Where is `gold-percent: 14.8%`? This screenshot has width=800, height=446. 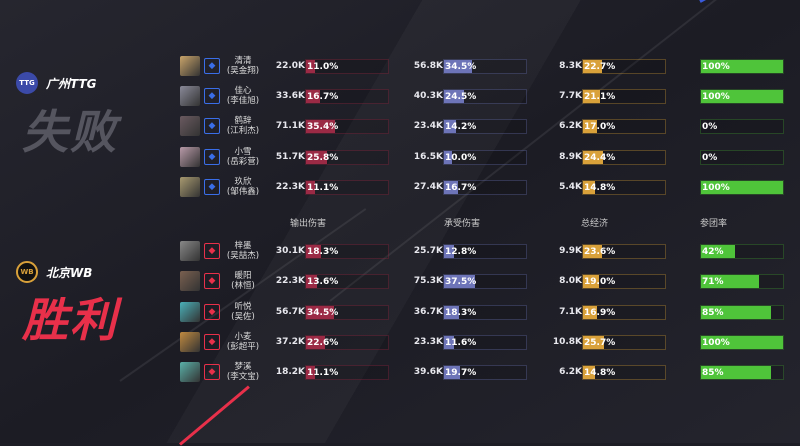 gold-percent: 14.8% is located at coordinates (600, 373).